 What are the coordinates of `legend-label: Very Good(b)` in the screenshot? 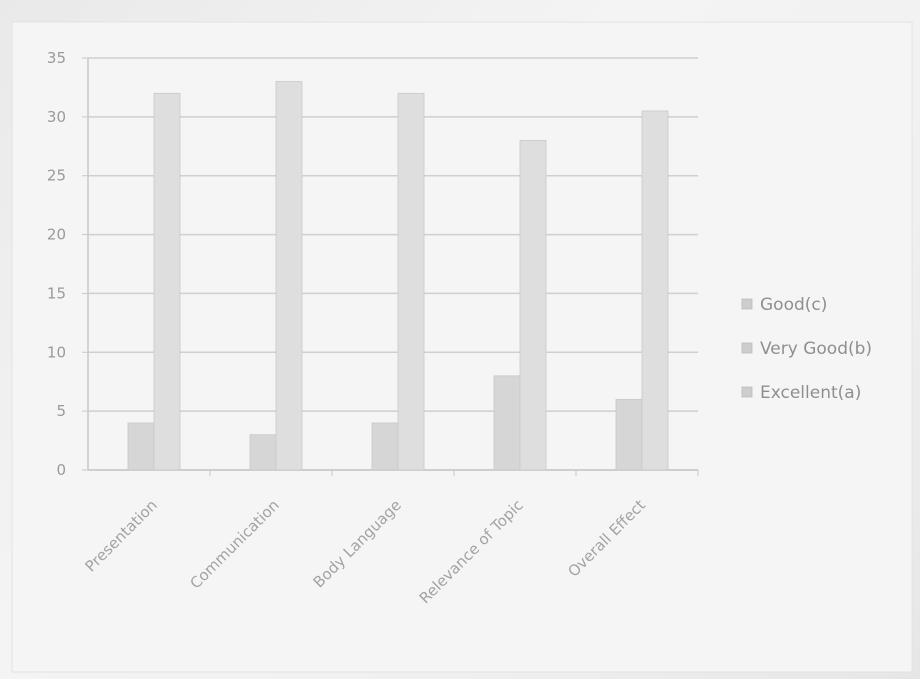 It's located at (816, 349).